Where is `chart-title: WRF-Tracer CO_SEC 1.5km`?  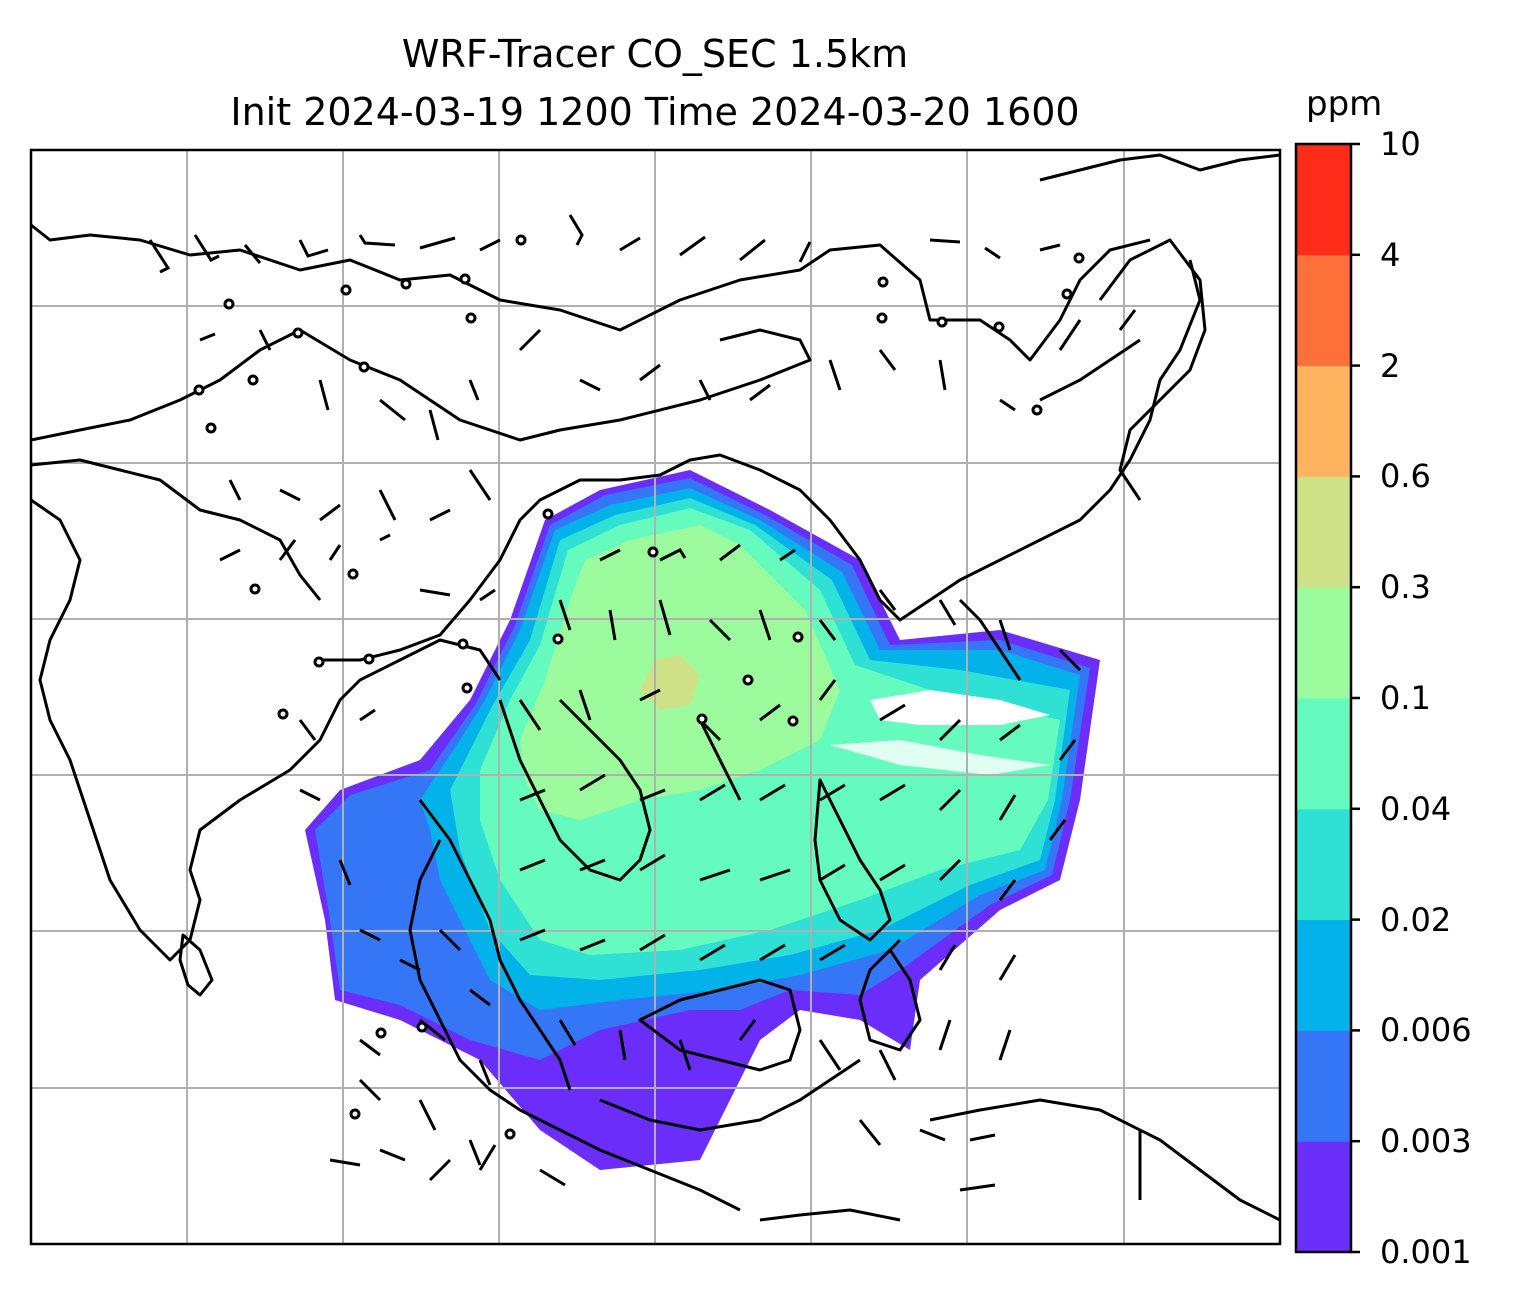 chart-title: WRF-Tracer CO_SEC 1.5km is located at coordinates (655, 54).